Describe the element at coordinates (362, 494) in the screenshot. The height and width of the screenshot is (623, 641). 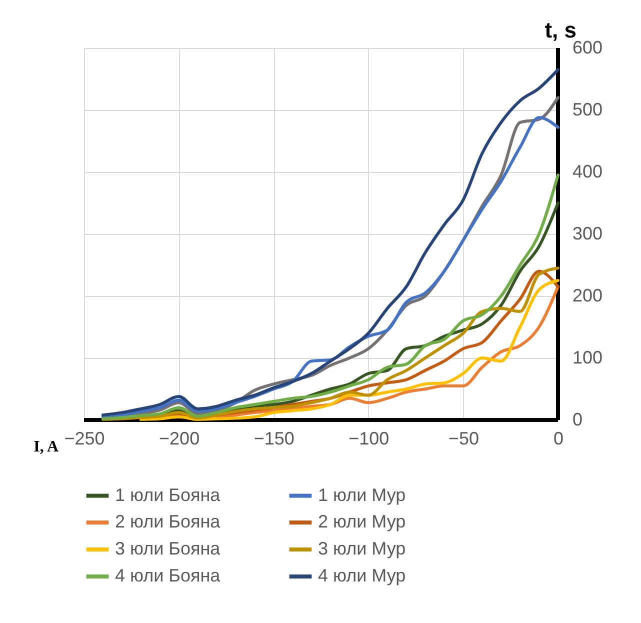
I see `legend-label: 1 юли Мур` at that location.